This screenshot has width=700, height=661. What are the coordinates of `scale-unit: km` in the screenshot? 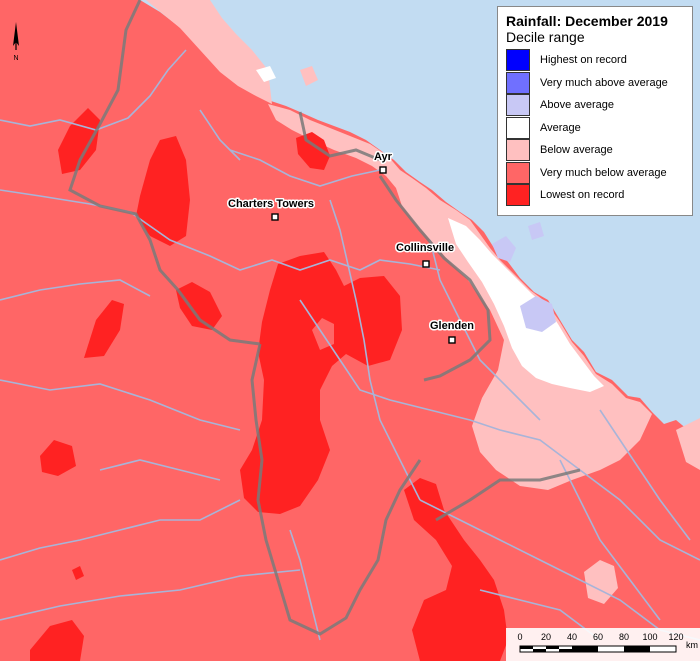 It's located at (692, 645).